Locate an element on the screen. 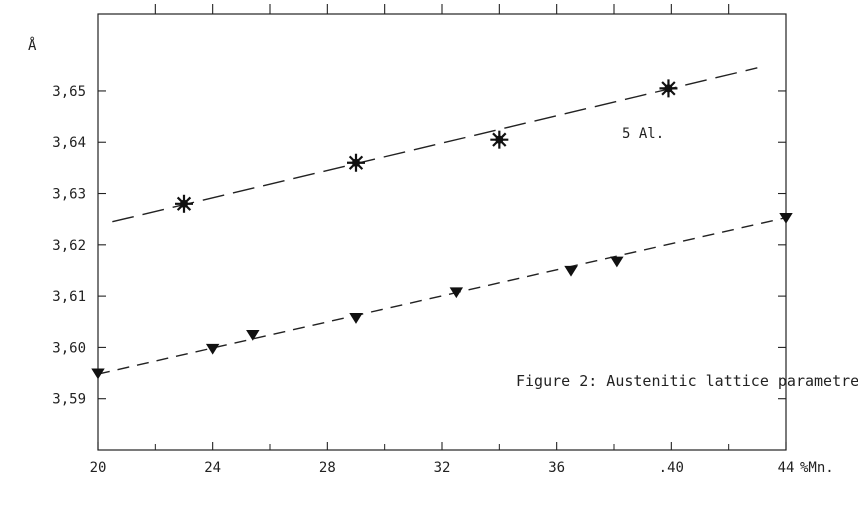  y-tick-label-3.62: 3,62 is located at coordinates (69, 246).